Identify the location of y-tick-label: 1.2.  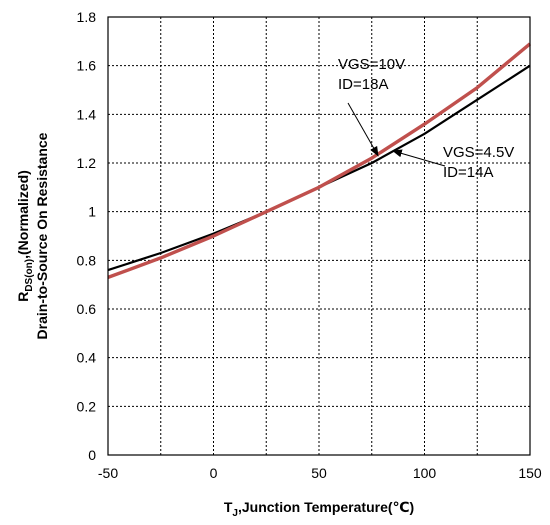
(87, 163).